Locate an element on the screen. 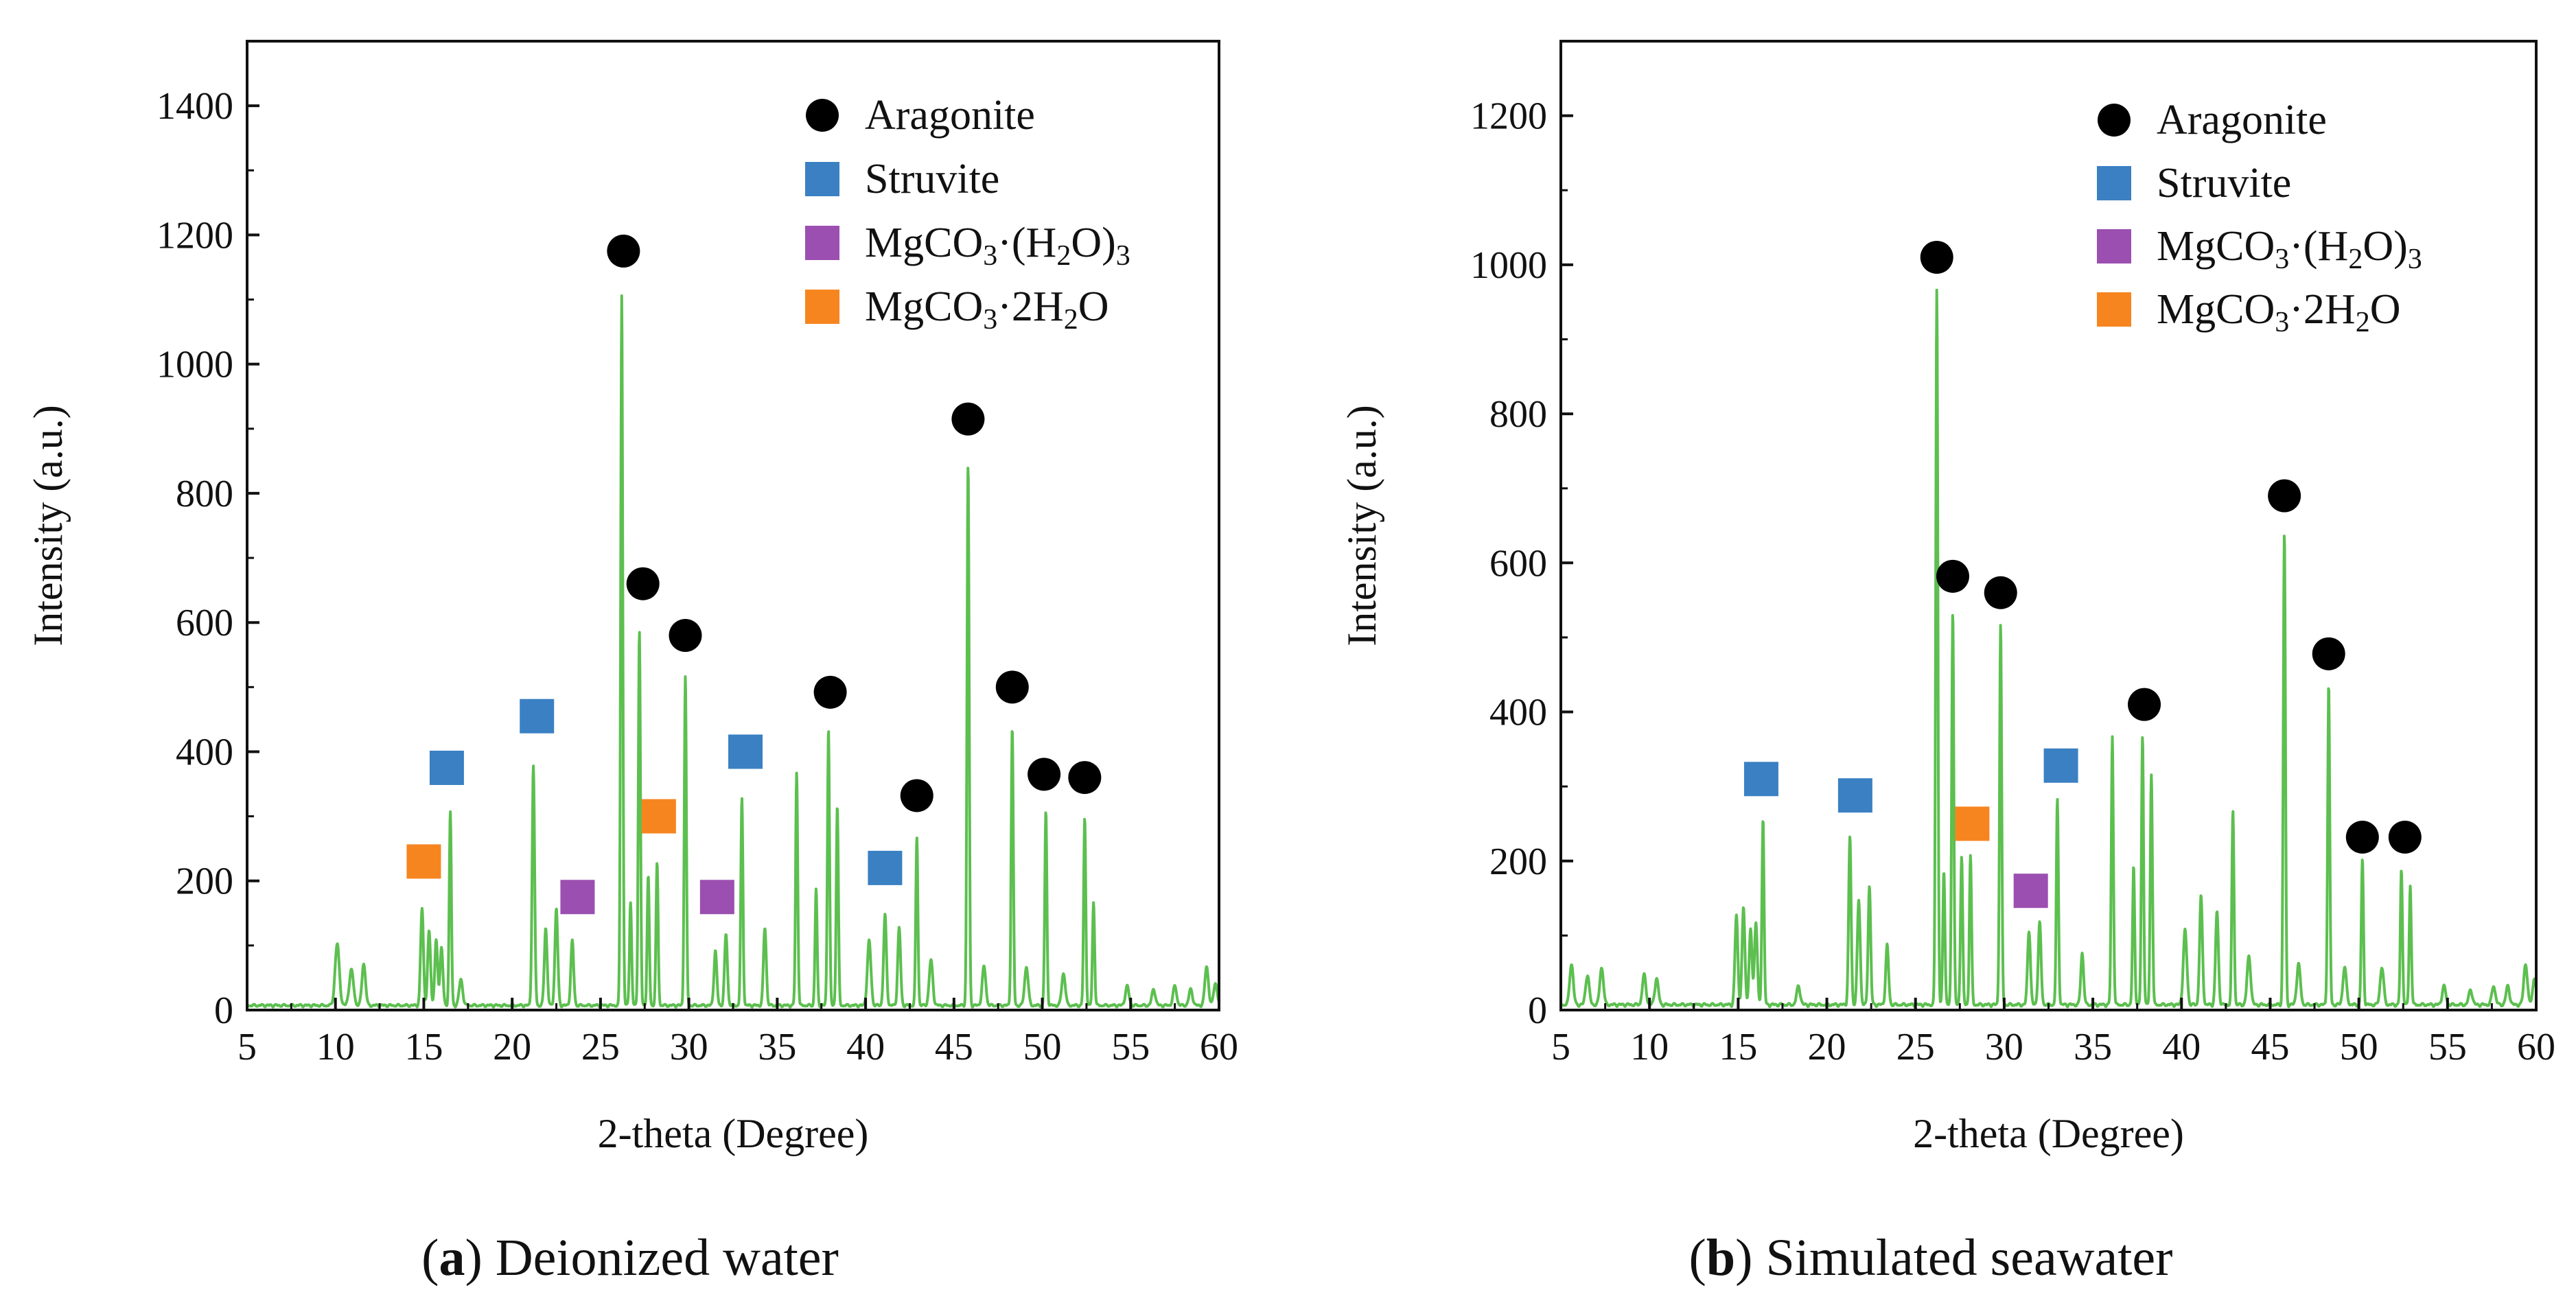  x-tick-label: 50 is located at coordinates (2359, 1047).